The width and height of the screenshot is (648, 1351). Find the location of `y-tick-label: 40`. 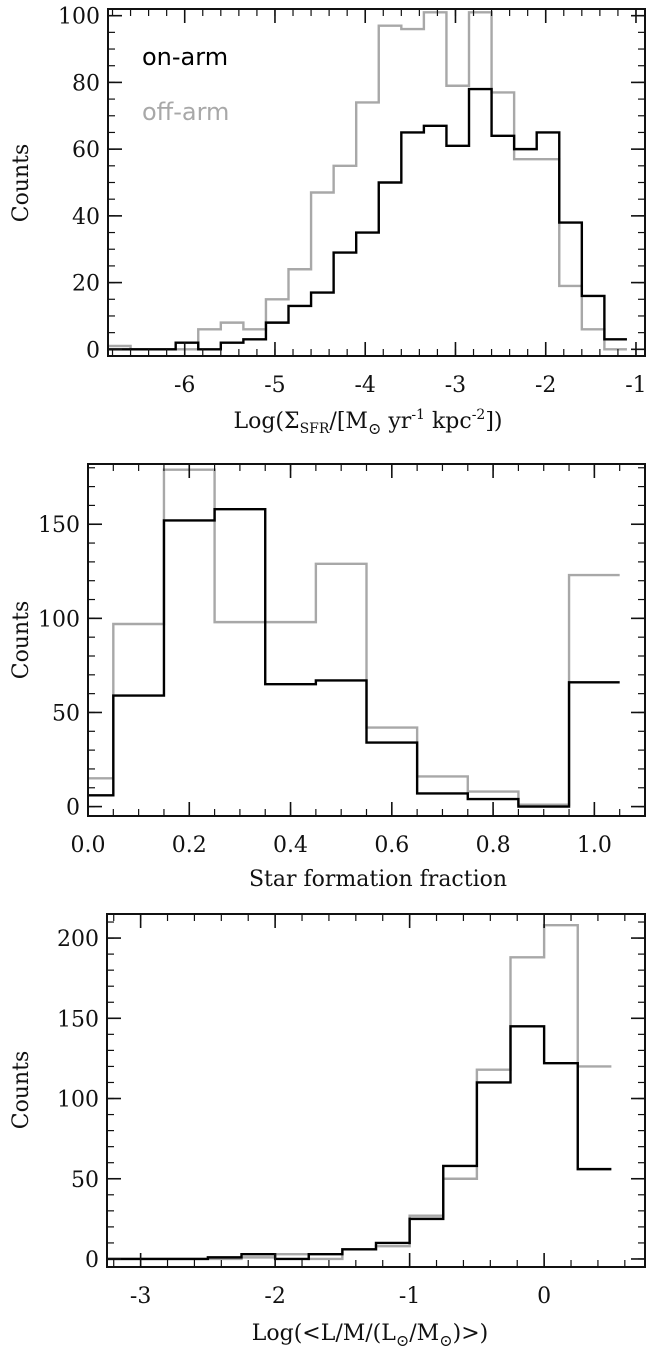

y-tick-label: 40 is located at coordinates (86, 217).